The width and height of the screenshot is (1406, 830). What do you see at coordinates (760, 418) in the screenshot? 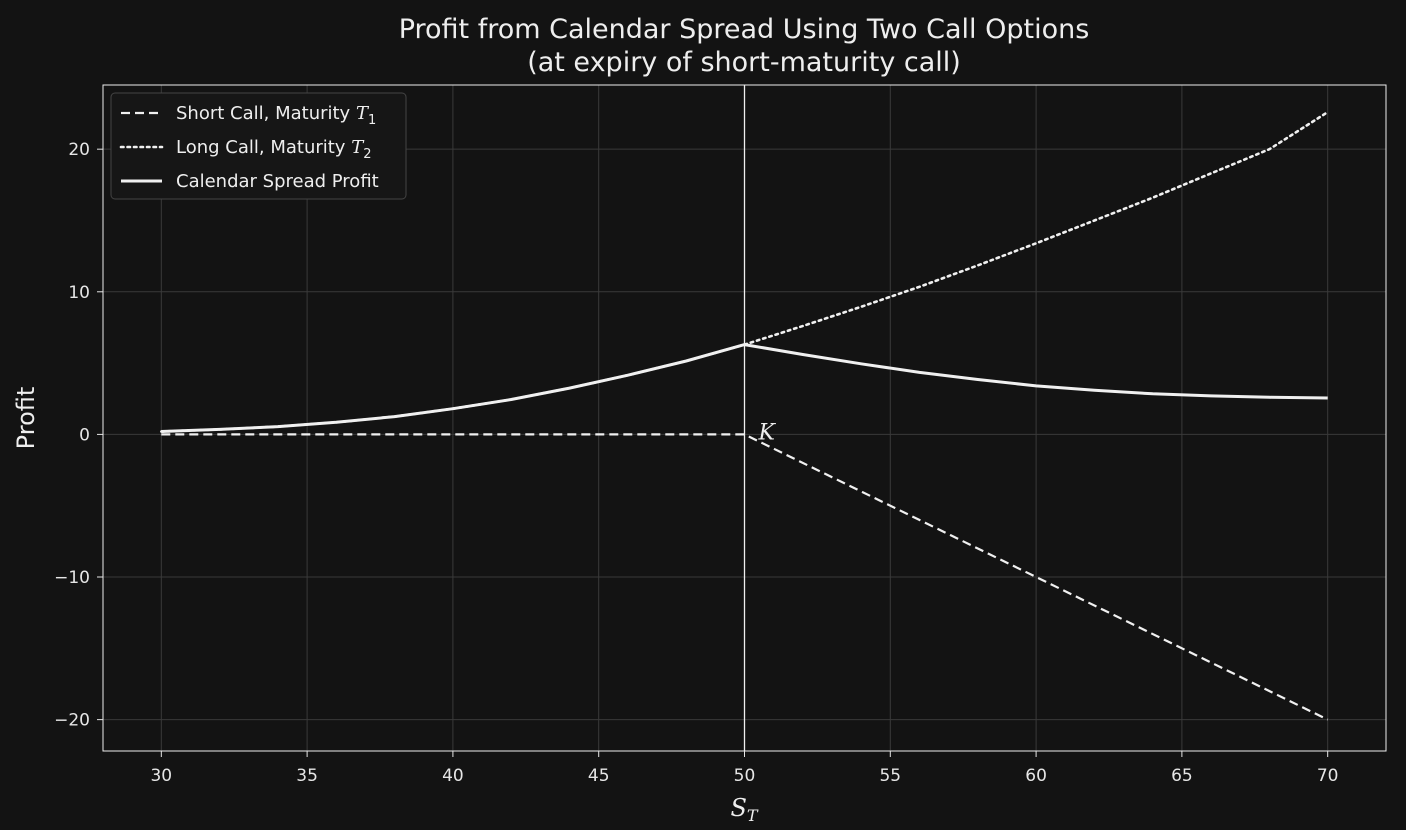
I see `strike-line-group: K` at bounding box center [760, 418].